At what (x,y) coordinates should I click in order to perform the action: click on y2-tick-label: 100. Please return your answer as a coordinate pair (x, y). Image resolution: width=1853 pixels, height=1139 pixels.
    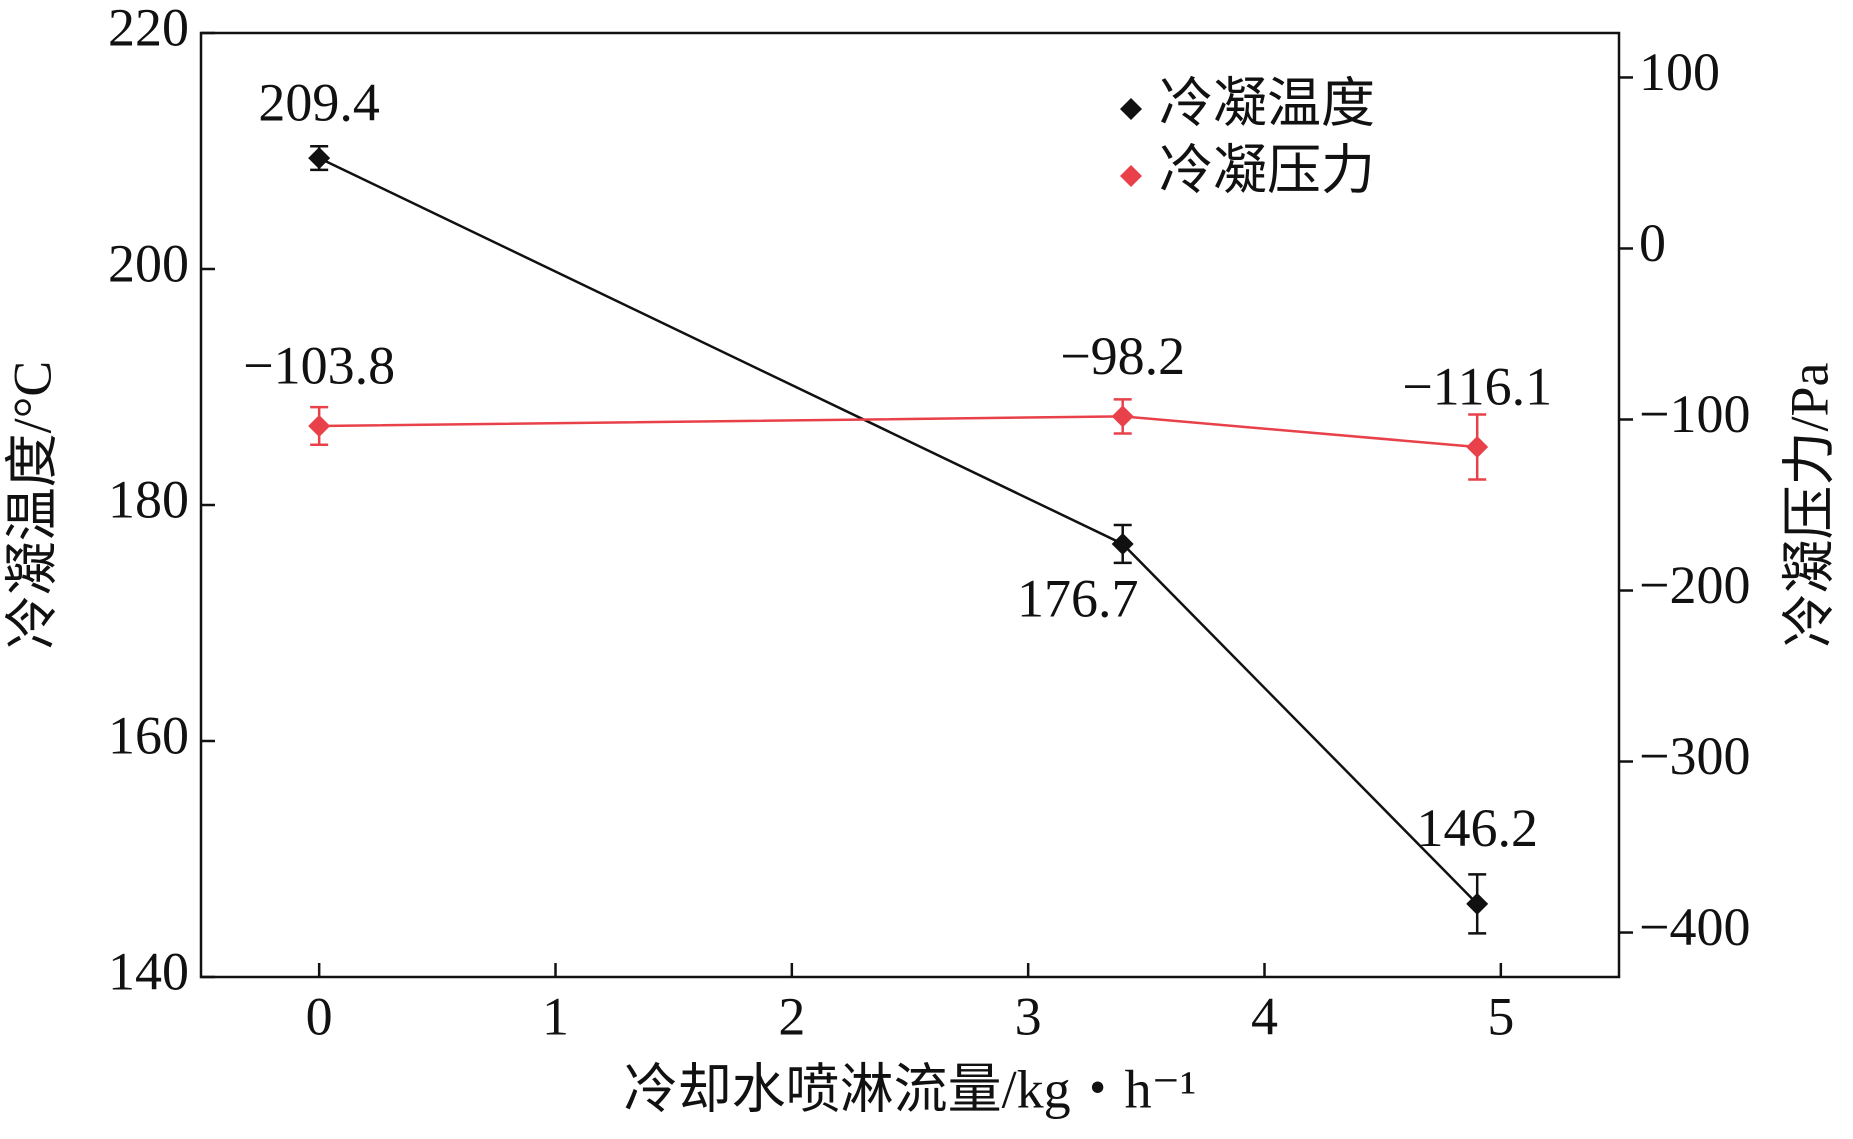
    Looking at the image, I should click on (1679, 72).